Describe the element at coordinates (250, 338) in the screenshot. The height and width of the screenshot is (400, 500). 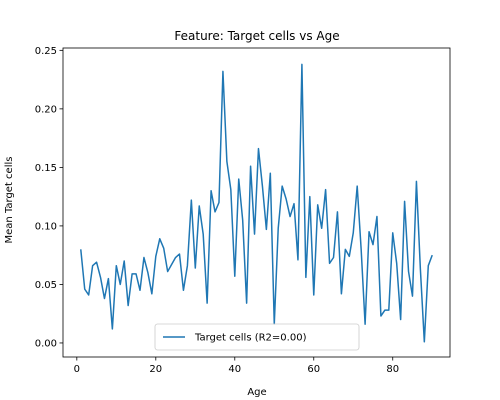
I see `legend-label: Target cells (R2=0.00)` at that location.